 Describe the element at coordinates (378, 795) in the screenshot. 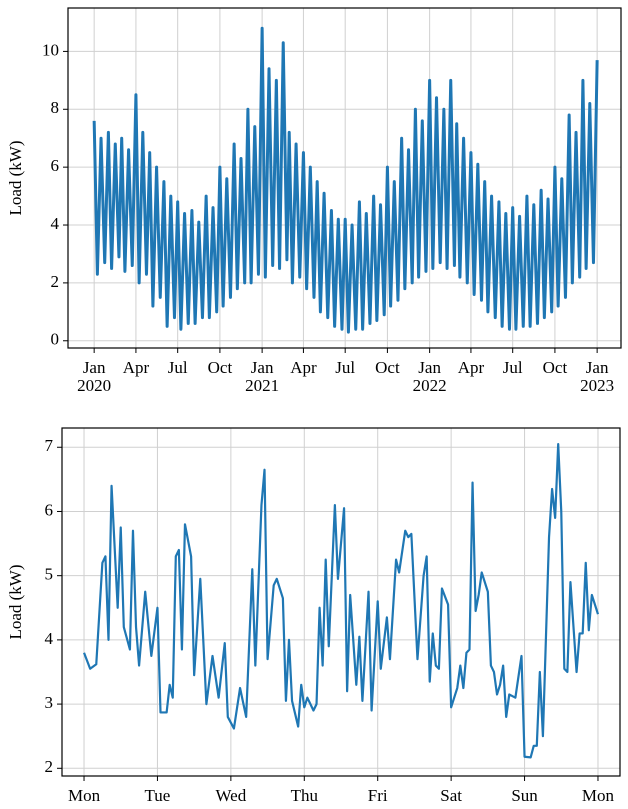

I see `x-tick-label: Fri` at that location.